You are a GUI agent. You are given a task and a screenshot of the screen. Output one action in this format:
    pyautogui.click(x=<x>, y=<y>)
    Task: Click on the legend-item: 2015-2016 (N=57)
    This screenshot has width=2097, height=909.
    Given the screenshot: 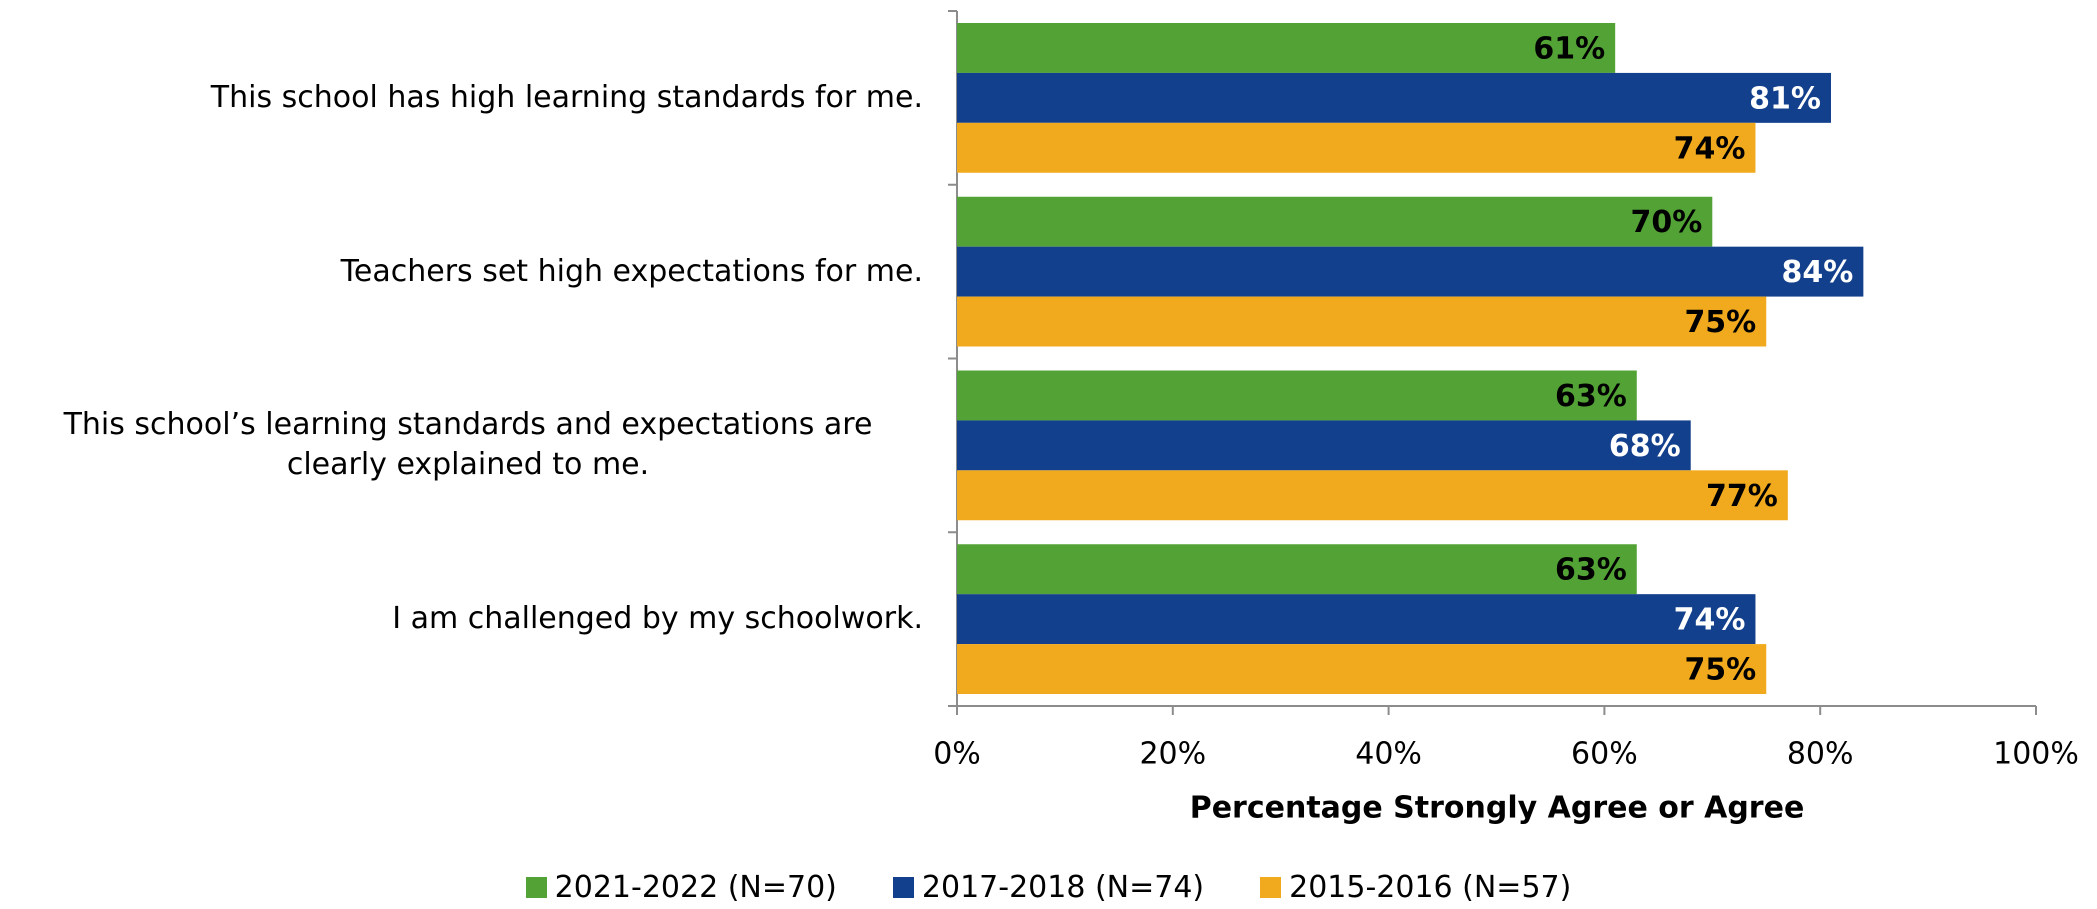 What is the action you would take?
    pyautogui.click(x=1415, y=887)
    